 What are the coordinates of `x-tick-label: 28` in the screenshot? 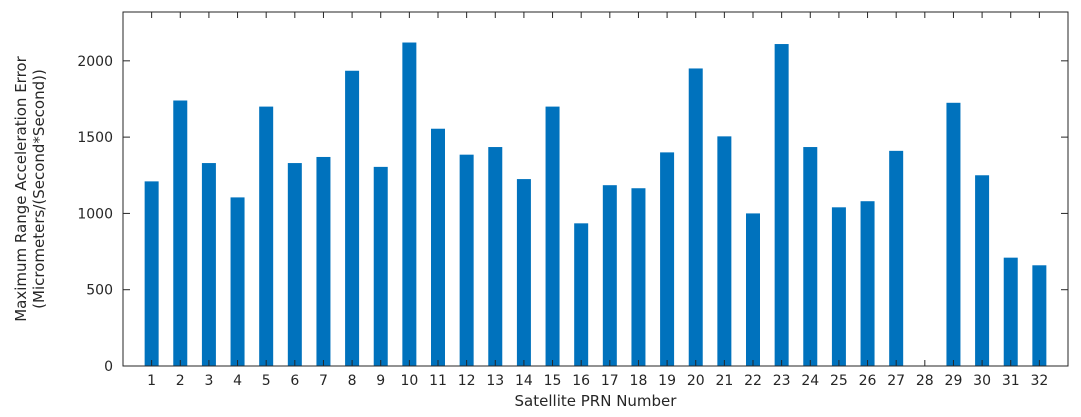 It's located at (925, 381).